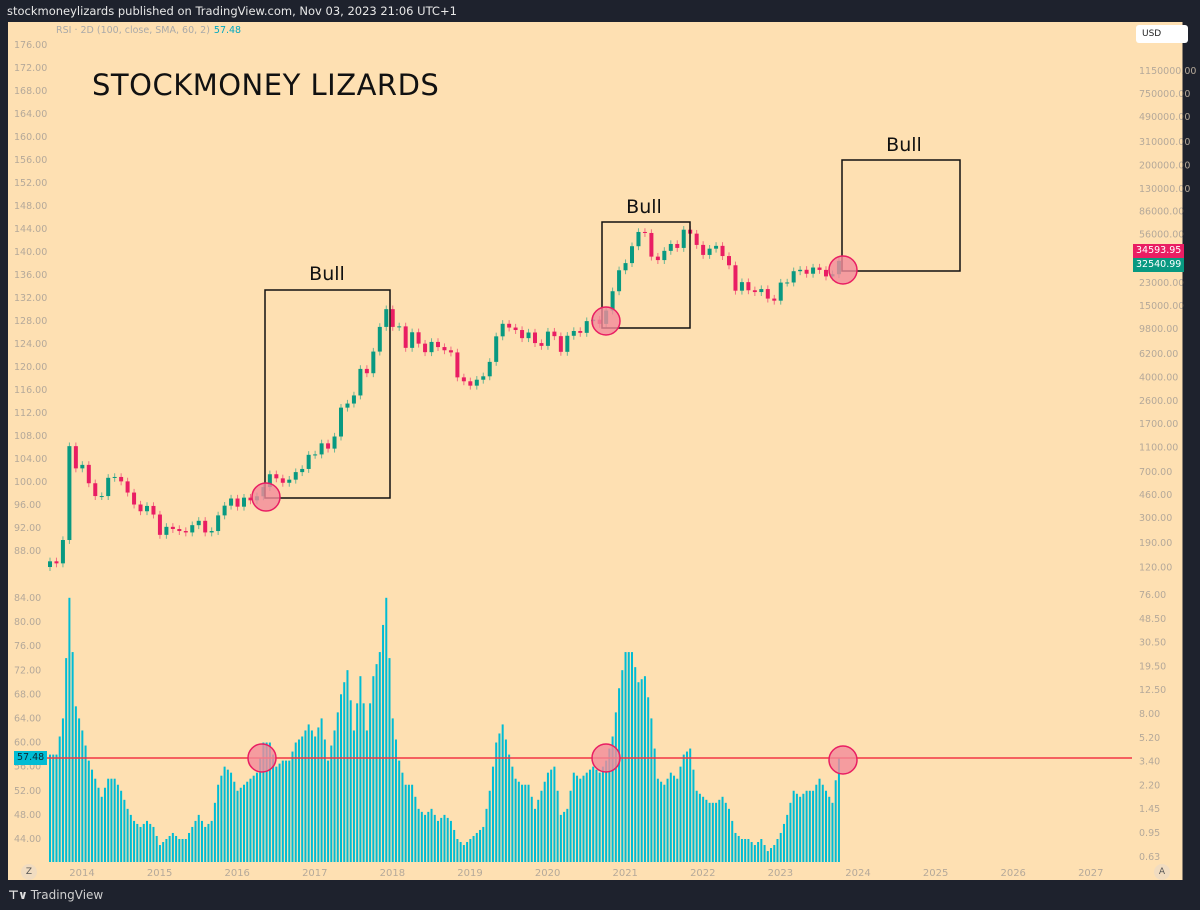 This screenshot has width=1200, height=910. Describe the element at coordinates (547, 873) in the screenshot. I see `time-axis-tick: 2020` at that location.